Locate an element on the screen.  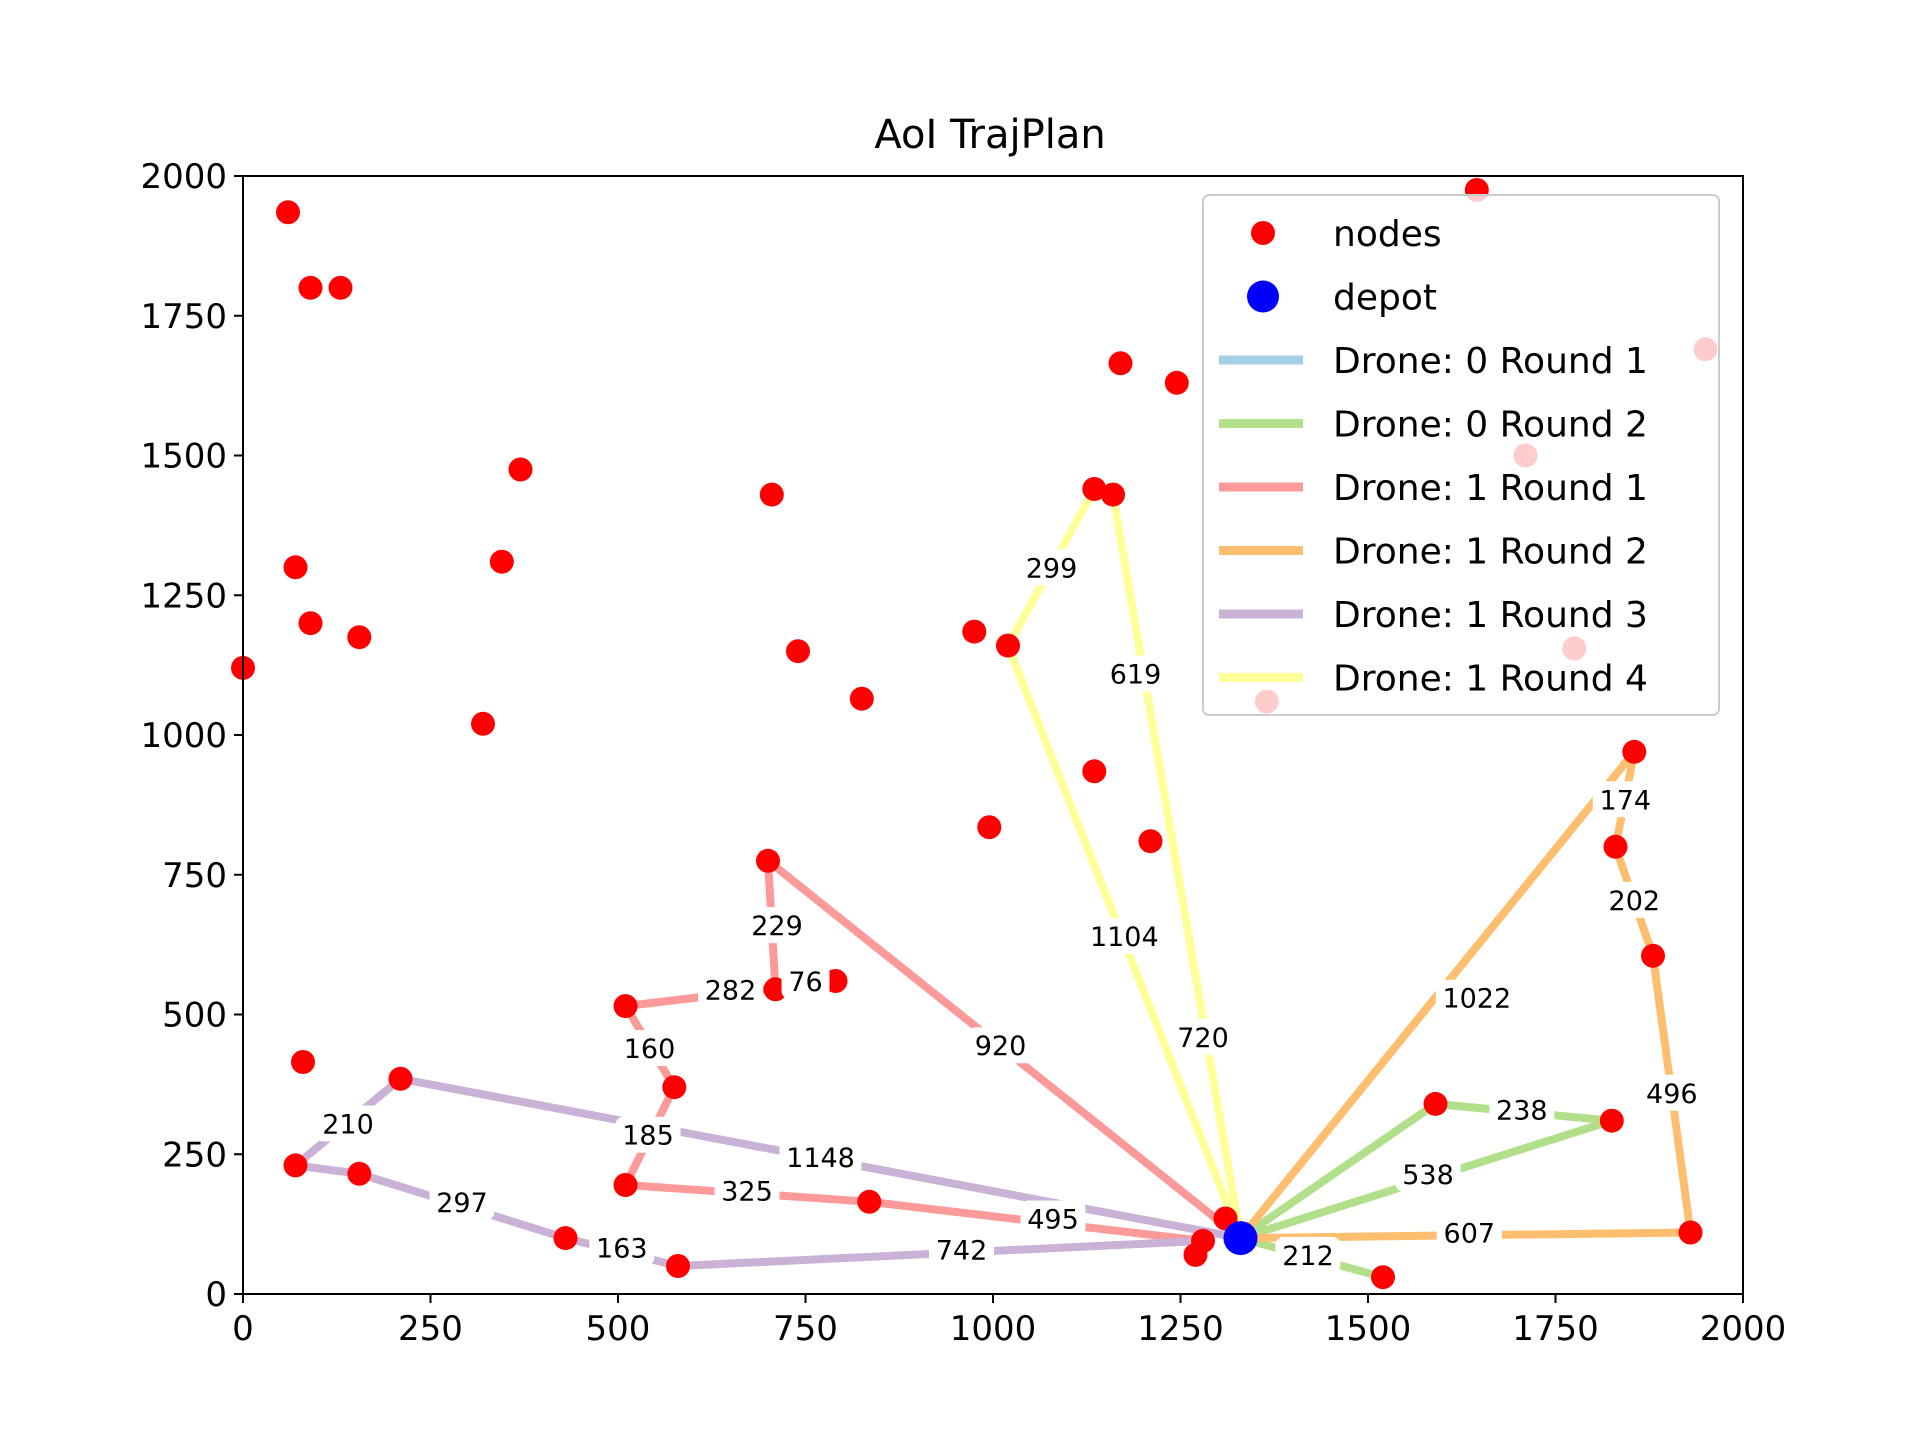
route-label-group-1-6: 325 is located at coordinates (747, 1190).